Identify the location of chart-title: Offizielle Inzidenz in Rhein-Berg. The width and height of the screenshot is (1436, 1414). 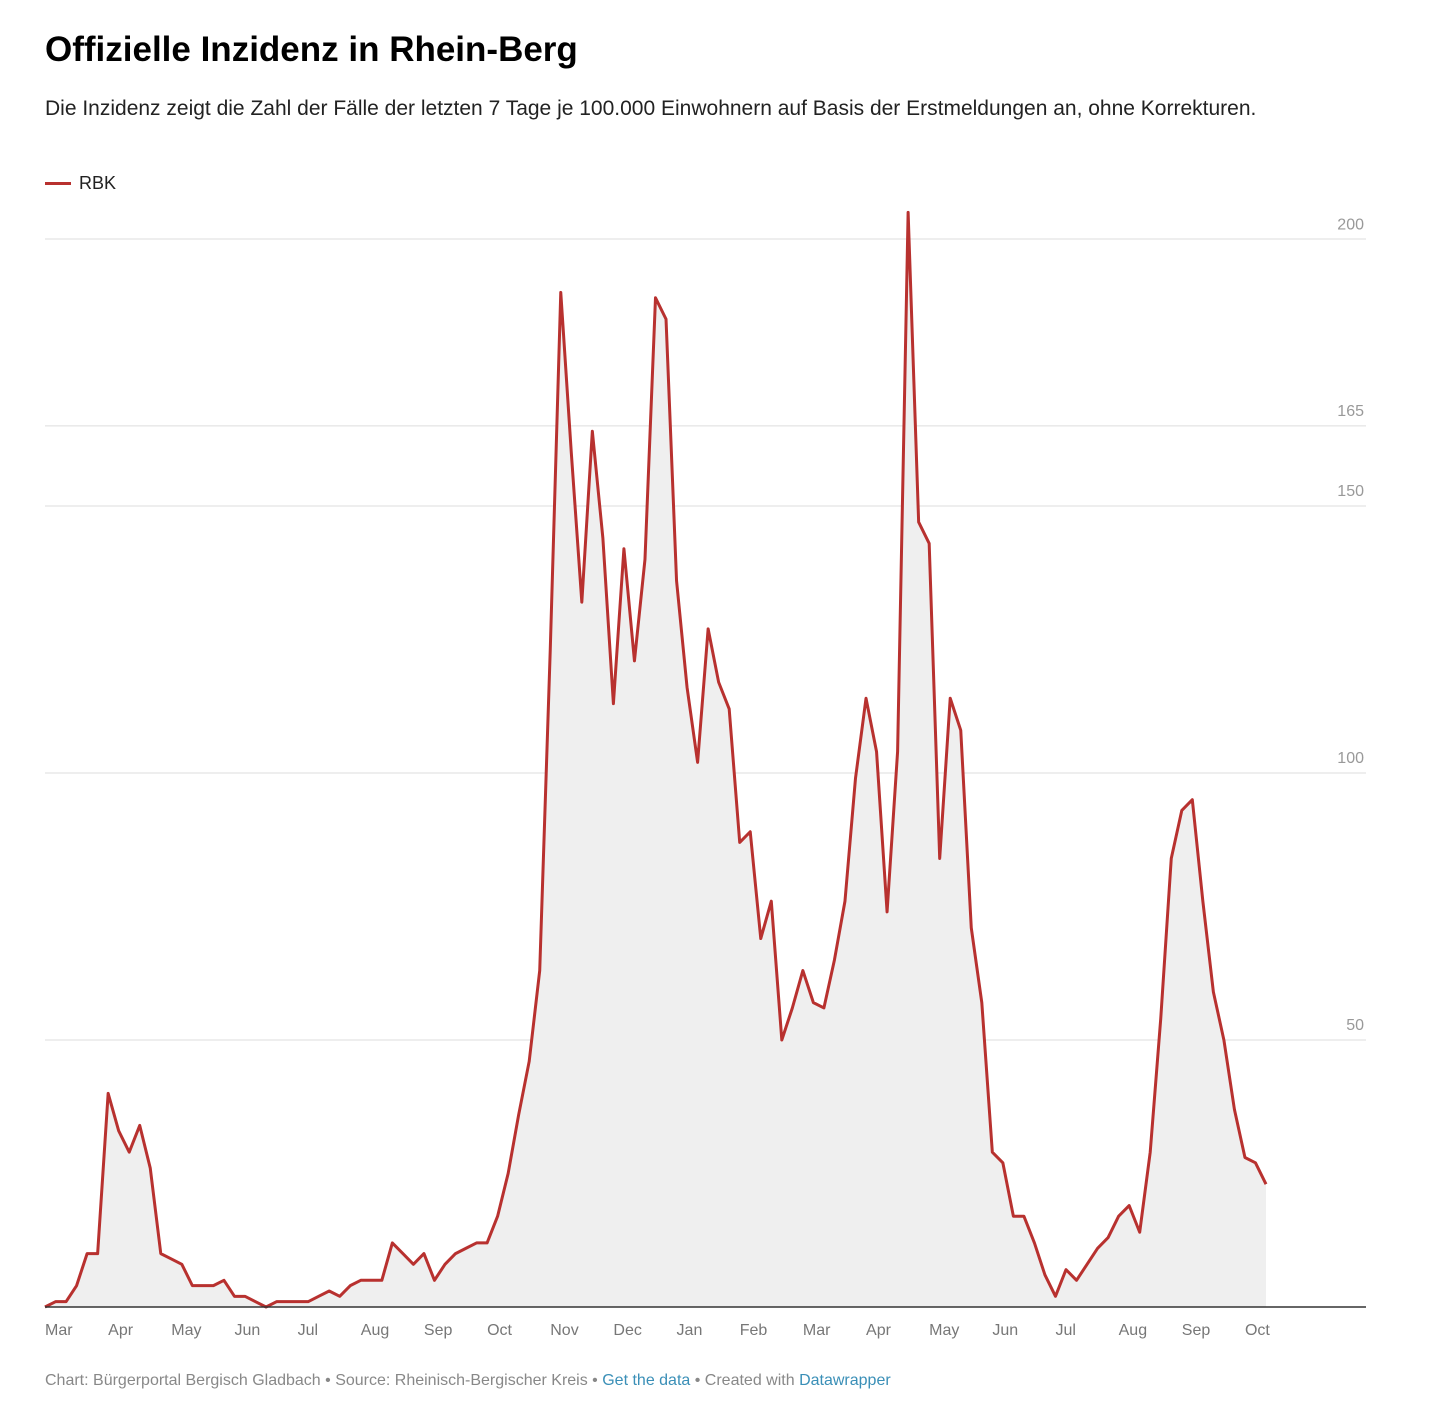
(311, 49).